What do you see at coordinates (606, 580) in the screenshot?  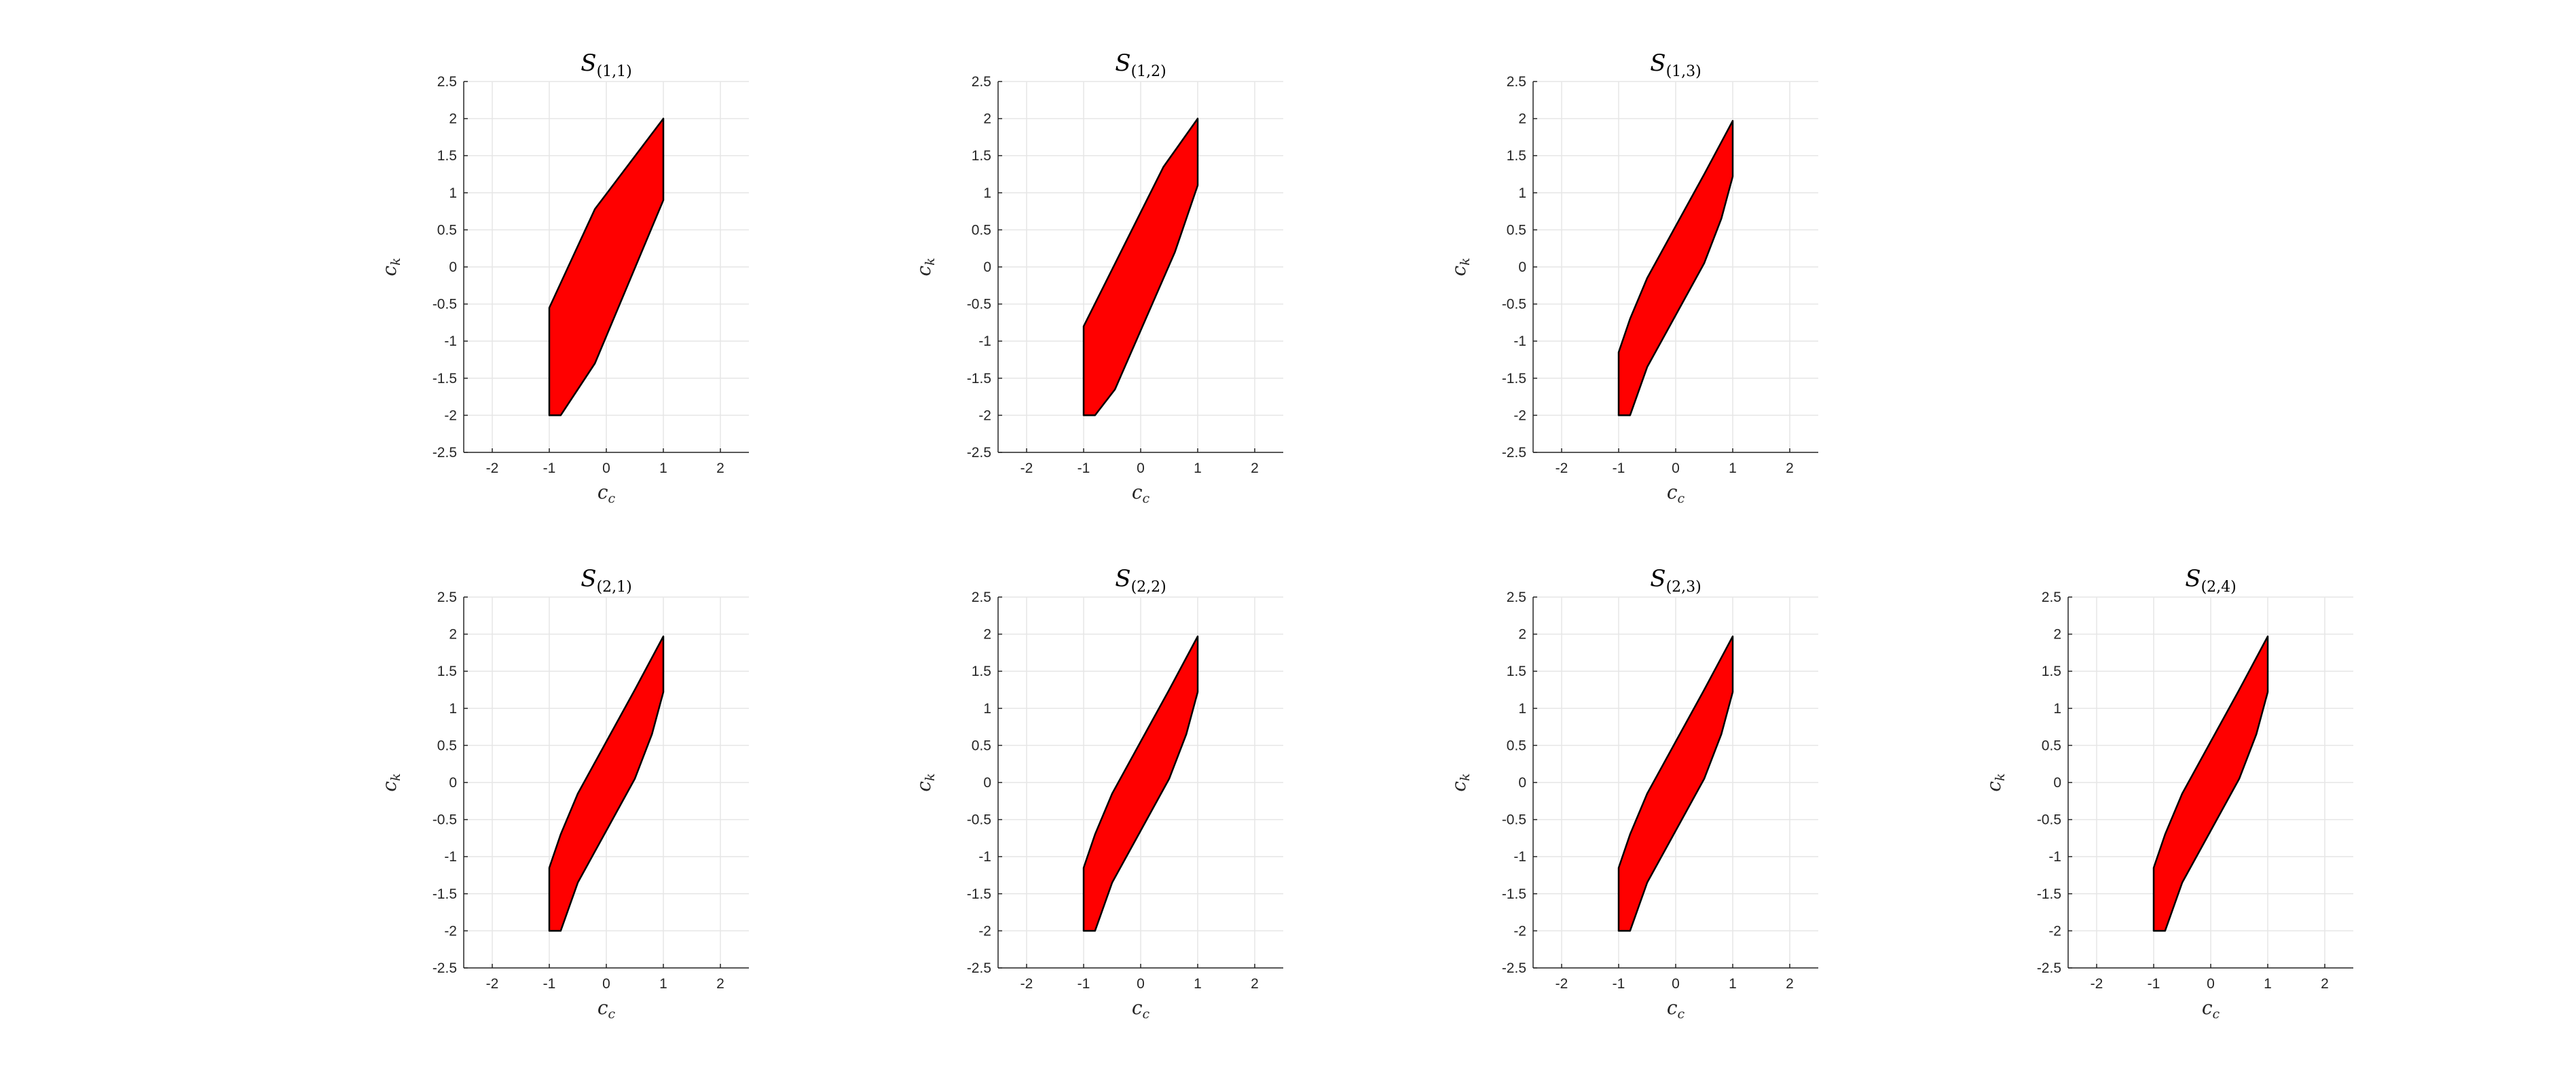 I see `subplot-title: S(2,1)` at bounding box center [606, 580].